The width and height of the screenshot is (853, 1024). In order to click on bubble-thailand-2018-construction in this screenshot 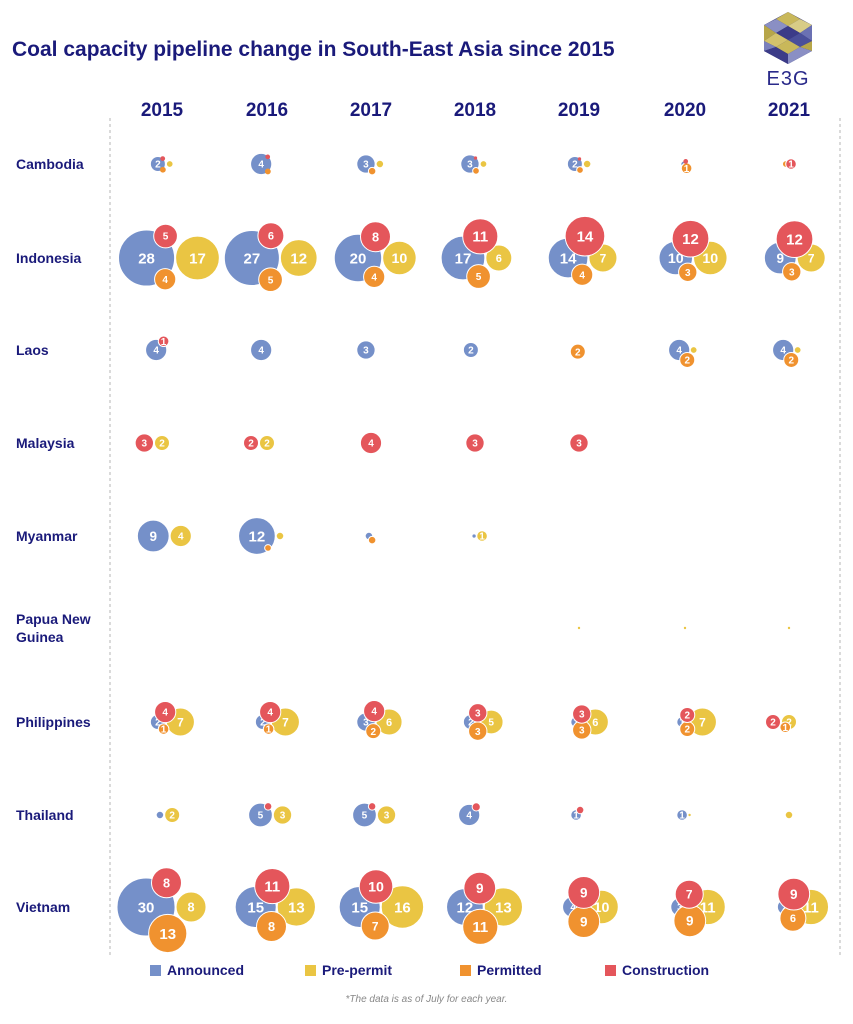, I will do `click(476, 807)`.